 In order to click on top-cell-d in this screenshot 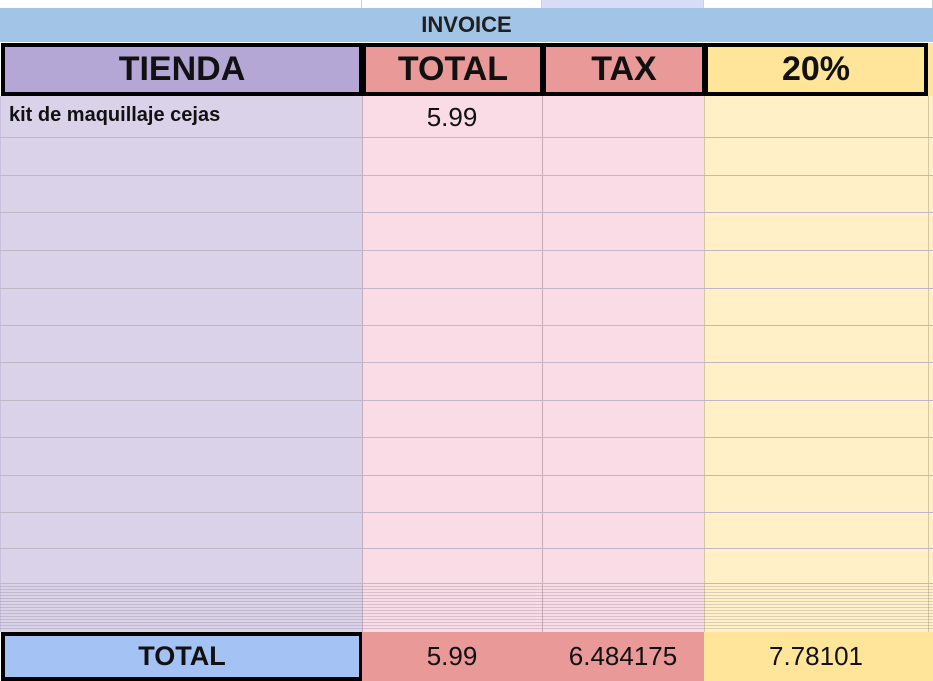, I will do `click(818, 4)`.